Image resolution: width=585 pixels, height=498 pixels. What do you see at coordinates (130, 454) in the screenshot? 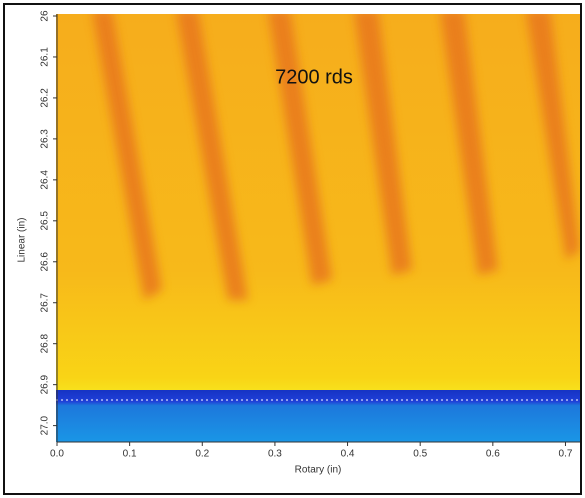
I see `x-tick-label: 0.1` at bounding box center [130, 454].